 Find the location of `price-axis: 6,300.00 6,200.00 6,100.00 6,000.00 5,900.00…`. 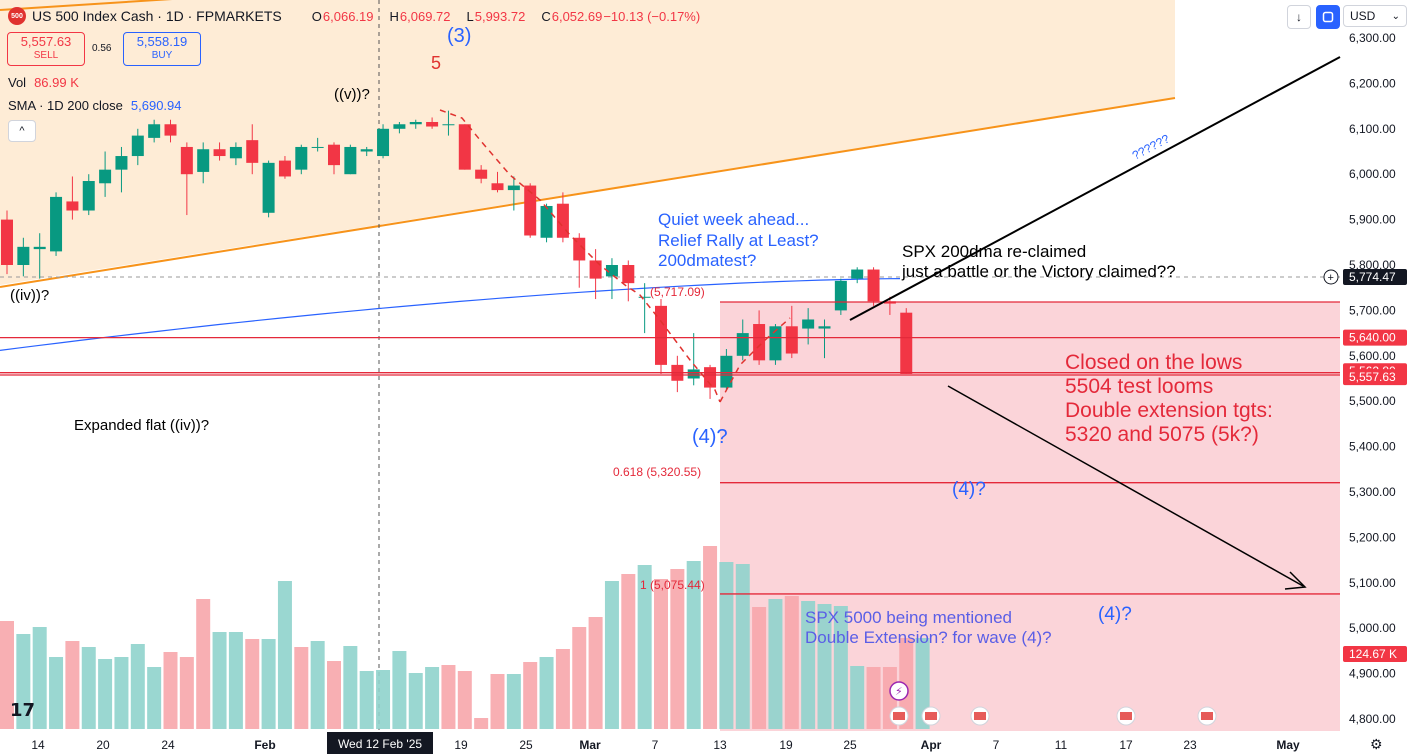

price-axis: 6,300.00 6,200.00 6,100.00 6,000.00 5,900.00… is located at coordinates (1368, 377).